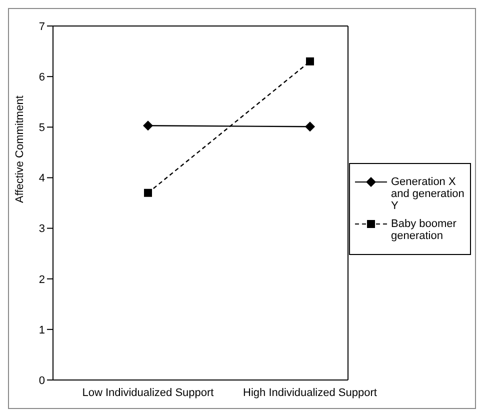 The height and width of the screenshot is (417, 484). I want to click on y-tick-label: 3, so click(41, 229).